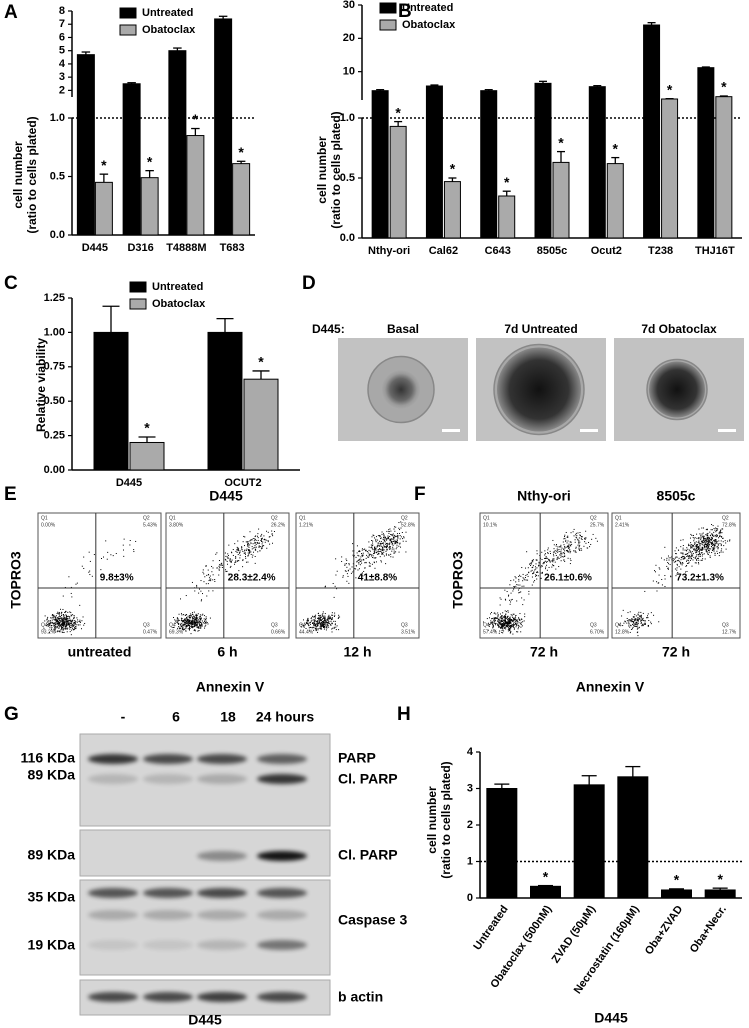 This screenshot has height=1028, width=749. What do you see at coordinates (54, 401) in the screenshot?
I see `y-tick-label: 0.50` at bounding box center [54, 401].